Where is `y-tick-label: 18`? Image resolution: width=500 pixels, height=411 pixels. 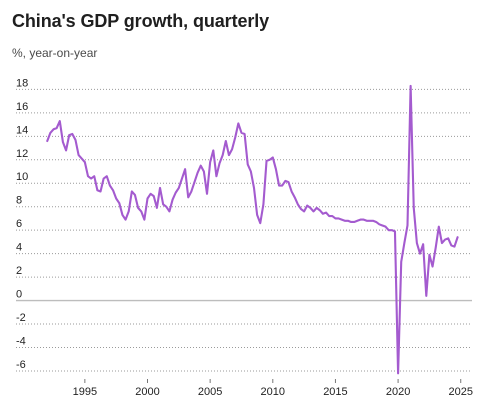
y-tick-label: 18 is located at coordinates (22, 83).